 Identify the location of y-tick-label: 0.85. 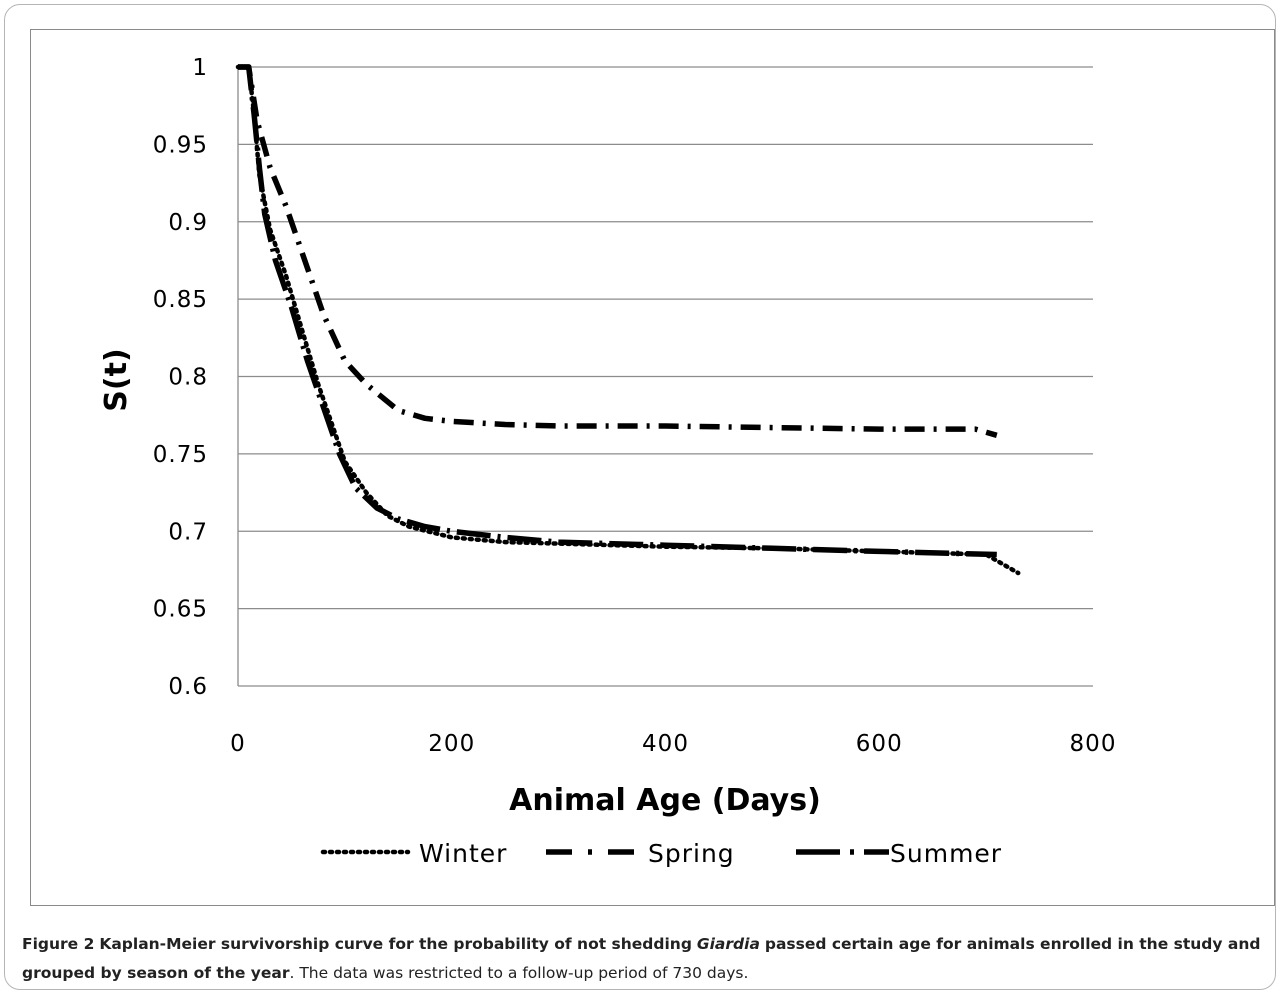
(180, 300).